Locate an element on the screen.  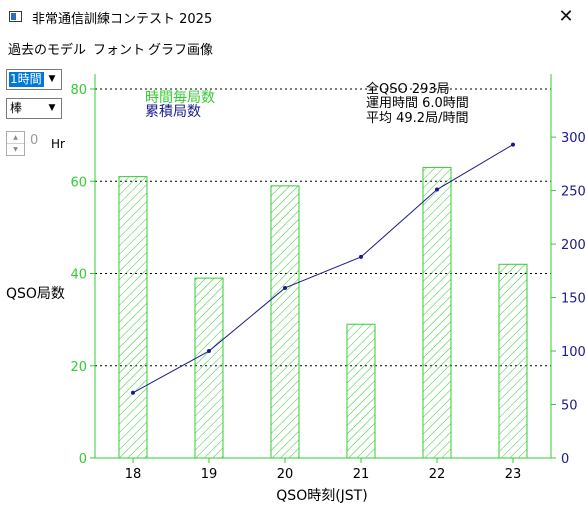
stepper-down-icon: ▼ is located at coordinates (15, 149).